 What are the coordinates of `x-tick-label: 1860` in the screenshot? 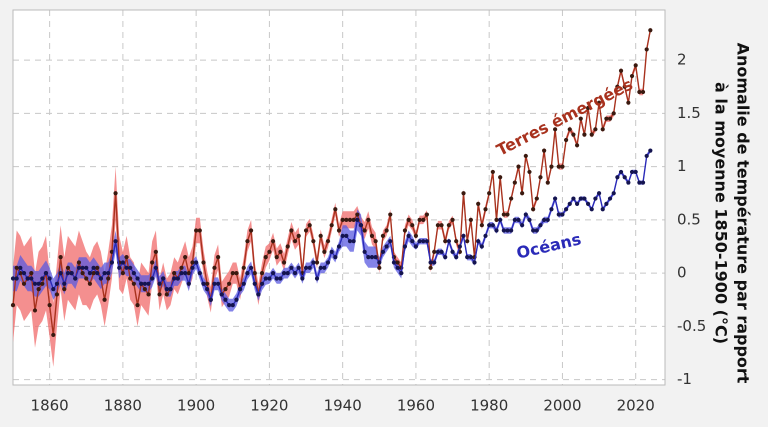 It's located at (50, 406).